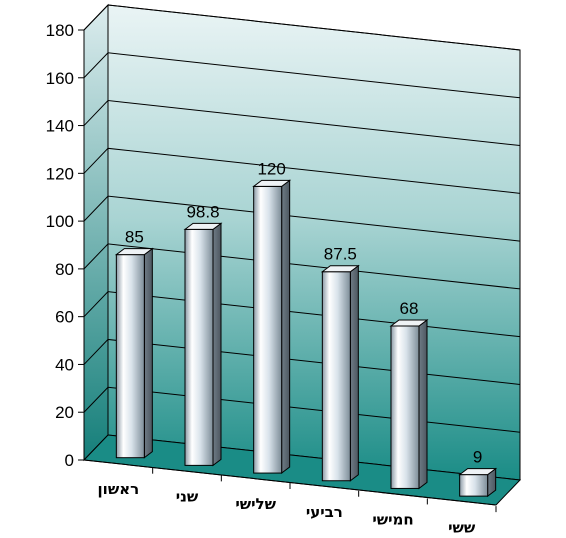 The height and width of the screenshot is (538, 566). Describe the element at coordinates (119, 489) in the screenshot. I see `category-label-1: ראשון` at that location.